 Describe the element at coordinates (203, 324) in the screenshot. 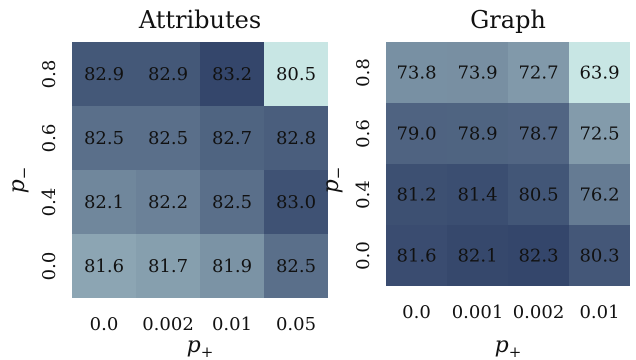

I see `x-tick-group: 0.0 0.002 0.01 0.05` at that location.